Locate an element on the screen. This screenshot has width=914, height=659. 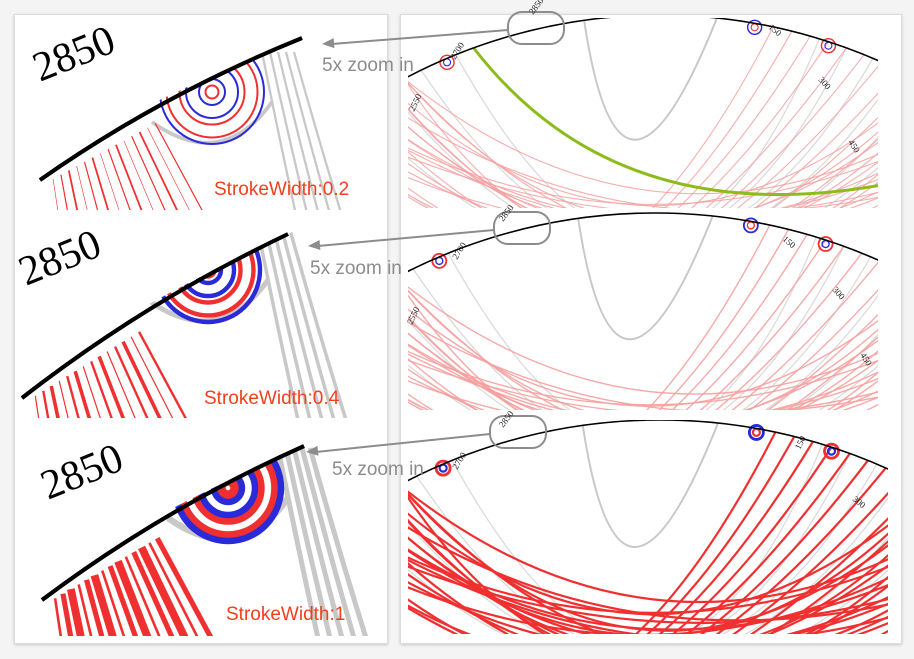
tick-label: 450 is located at coordinates (854, 146).